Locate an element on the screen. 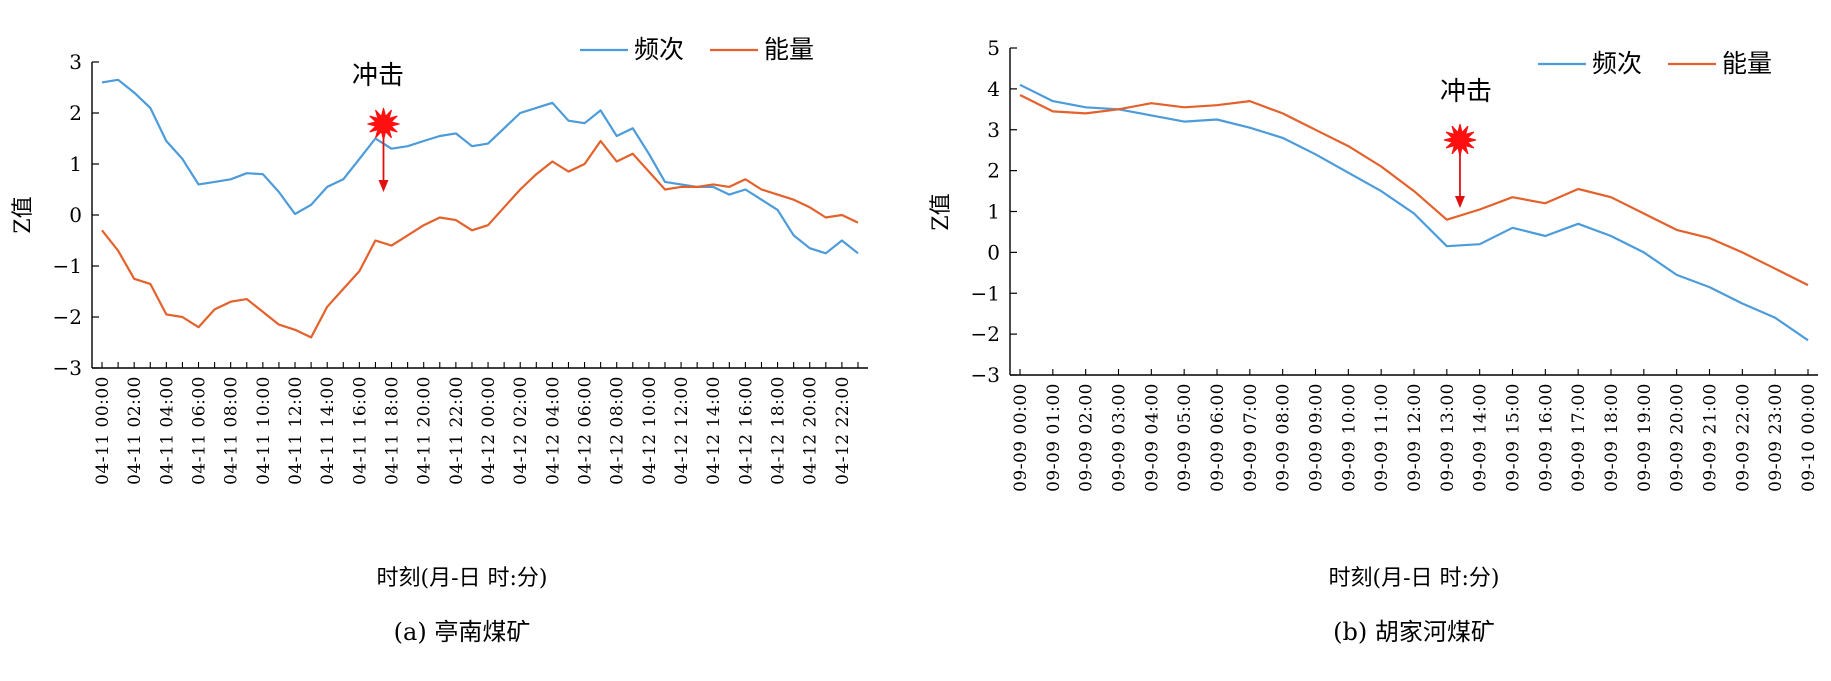 This screenshot has height=681, width=1831. x-tick-label: 04-12 14:00 is located at coordinates (714, 430).